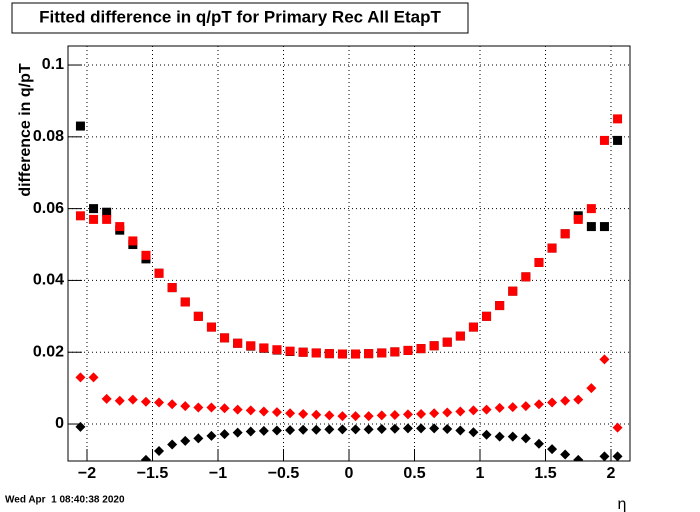 This screenshot has height=512, width=700. Describe the element at coordinates (87, 473) in the screenshot. I see `x-tick-label: −2` at that location.